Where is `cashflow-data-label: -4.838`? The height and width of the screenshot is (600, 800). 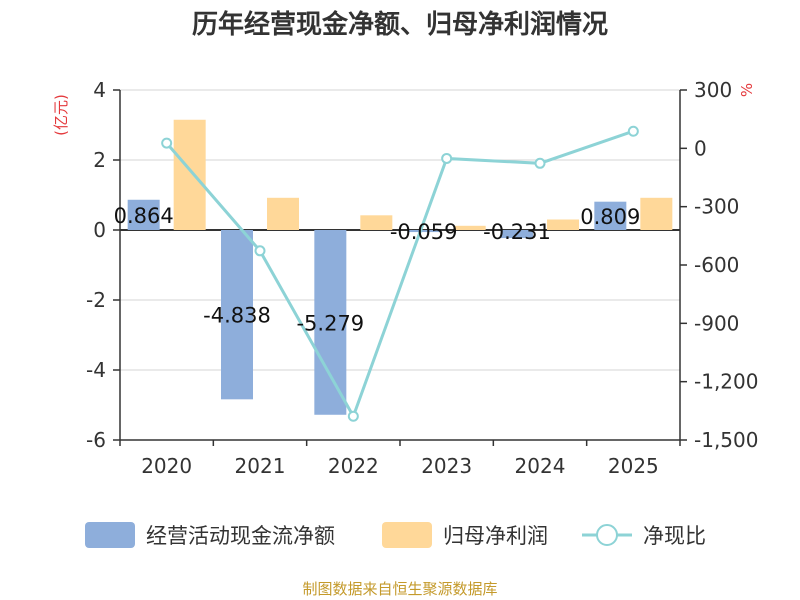
cashflow-data-label: -4.838 is located at coordinates (237, 316).